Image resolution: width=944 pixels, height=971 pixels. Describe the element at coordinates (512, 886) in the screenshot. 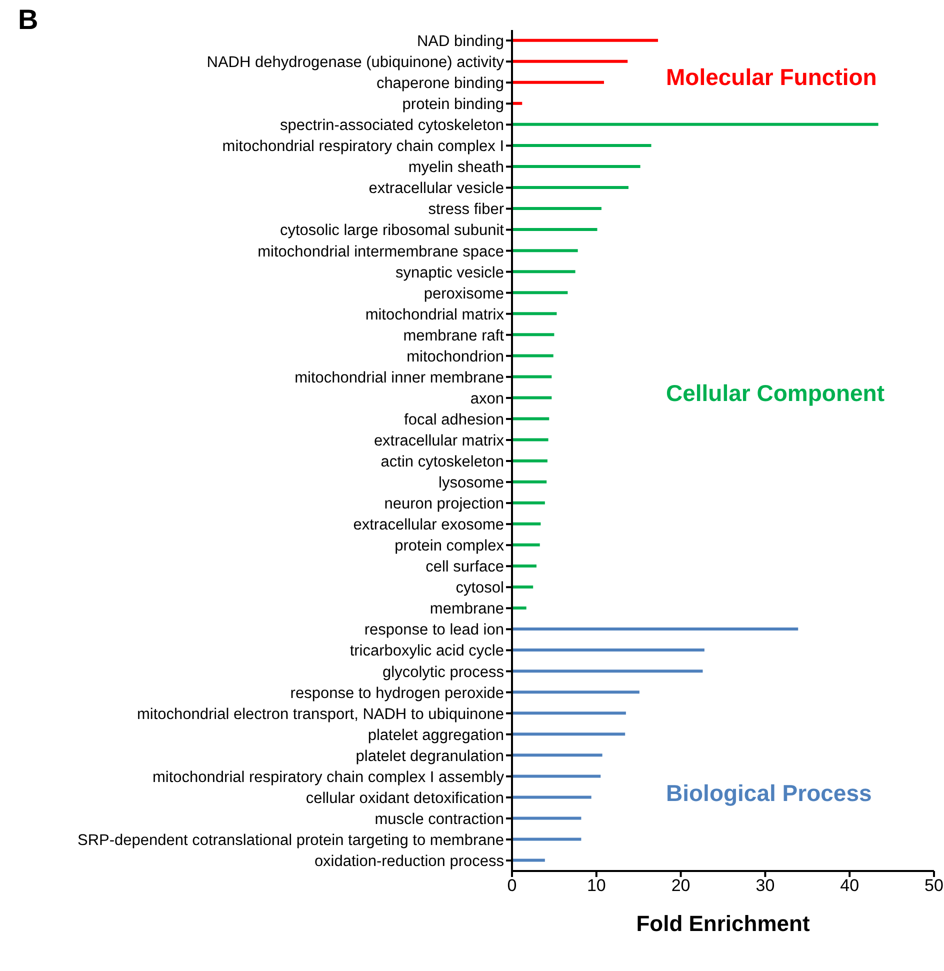

I see `x-tick-label: 0` at that location.